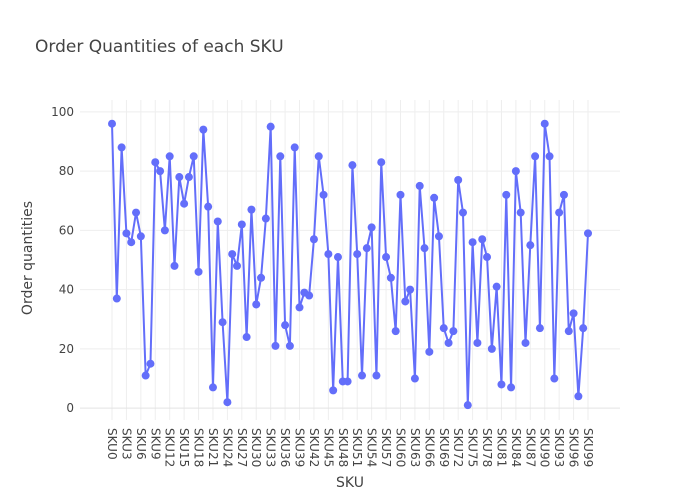 This screenshot has height=500, width=700. I want to click on data-point-sku35, so click(280, 156).